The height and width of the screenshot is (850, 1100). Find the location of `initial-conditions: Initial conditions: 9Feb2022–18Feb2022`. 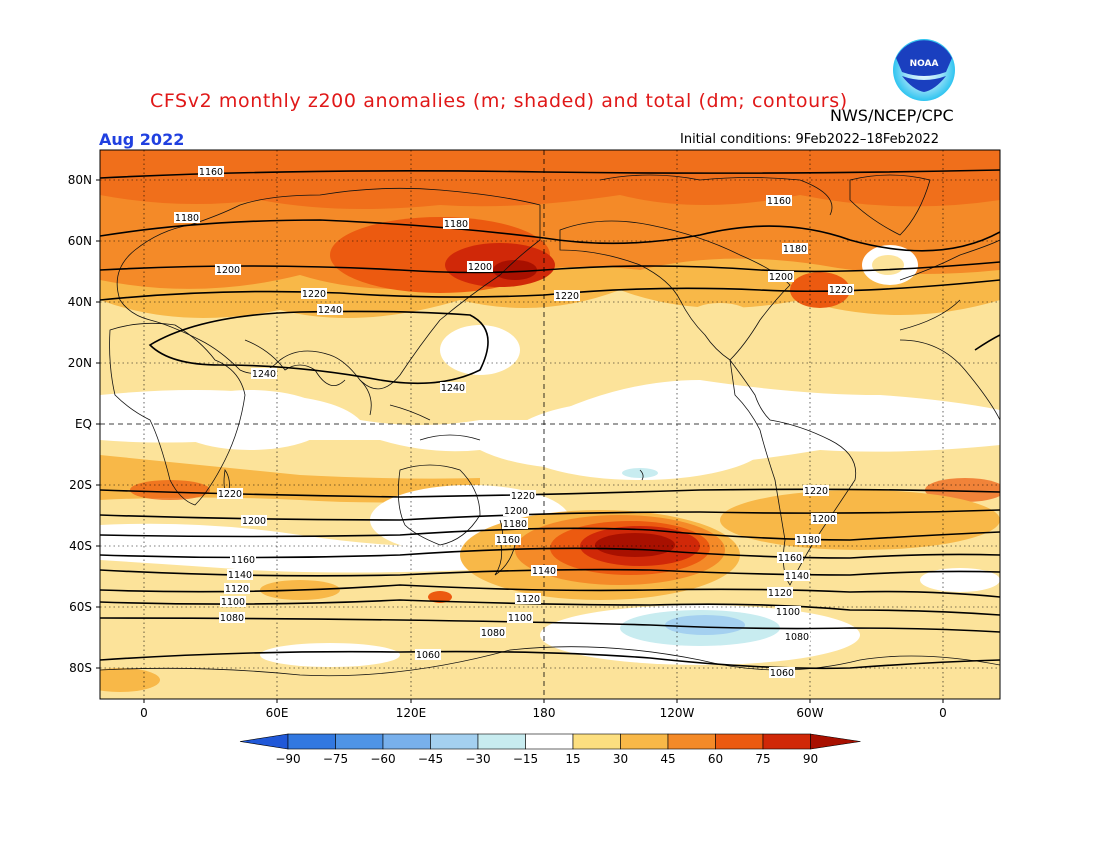

initial-conditions: Initial conditions: 9Feb2022–18Feb2022 is located at coordinates (810, 139).